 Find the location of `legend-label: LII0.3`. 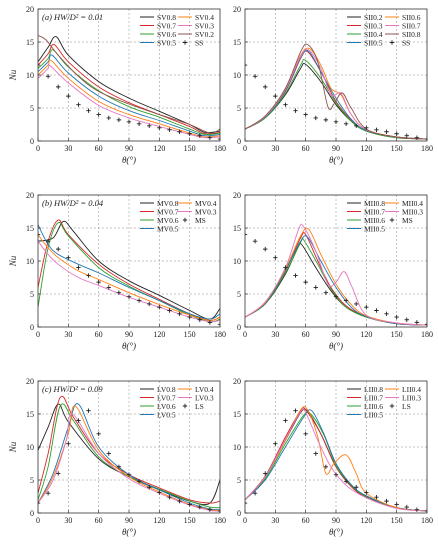

legend-label: LII0.3 is located at coordinates (411, 397).